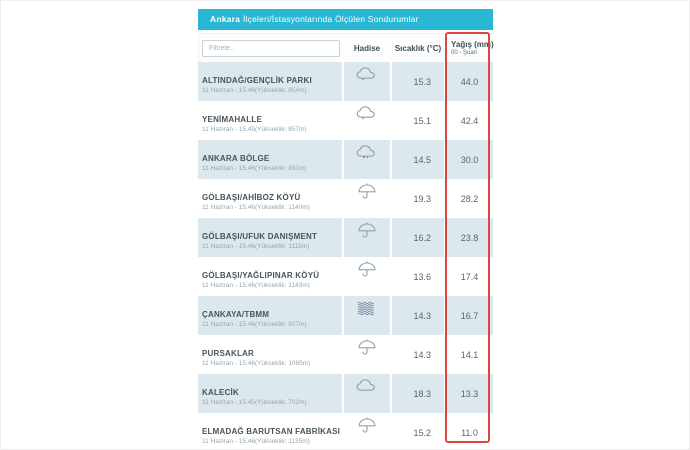 The height and width of the screenshot is (450, 690). Describe the element at coordinates (232, 119) in the screenshot. I see `station-name: YENİMAHALLE` at that location.